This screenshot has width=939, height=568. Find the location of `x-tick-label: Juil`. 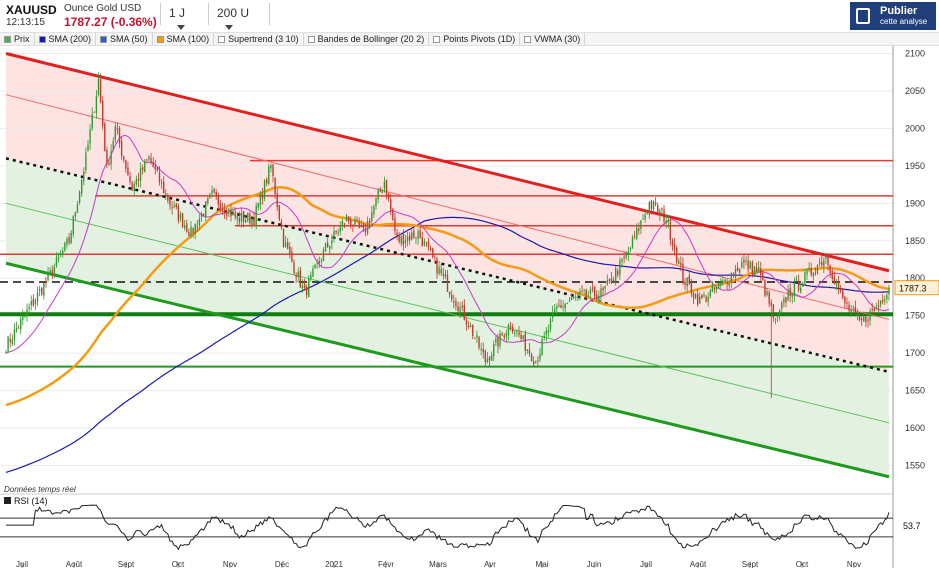

x-tick-label: Juil is located at coordinates (22, 564).